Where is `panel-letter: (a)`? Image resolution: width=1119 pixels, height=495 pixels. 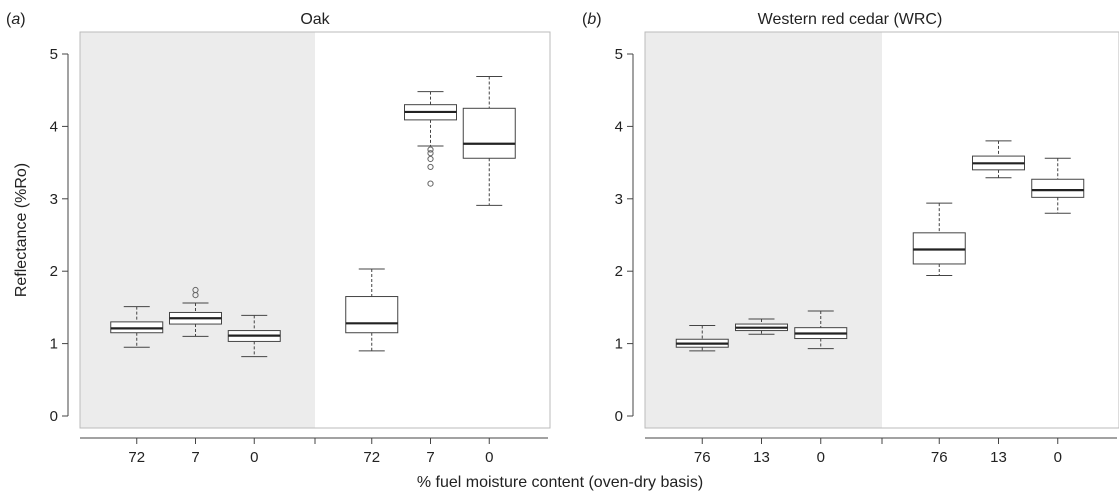 panel-letter: (a) is located at coordinates (16, 19).